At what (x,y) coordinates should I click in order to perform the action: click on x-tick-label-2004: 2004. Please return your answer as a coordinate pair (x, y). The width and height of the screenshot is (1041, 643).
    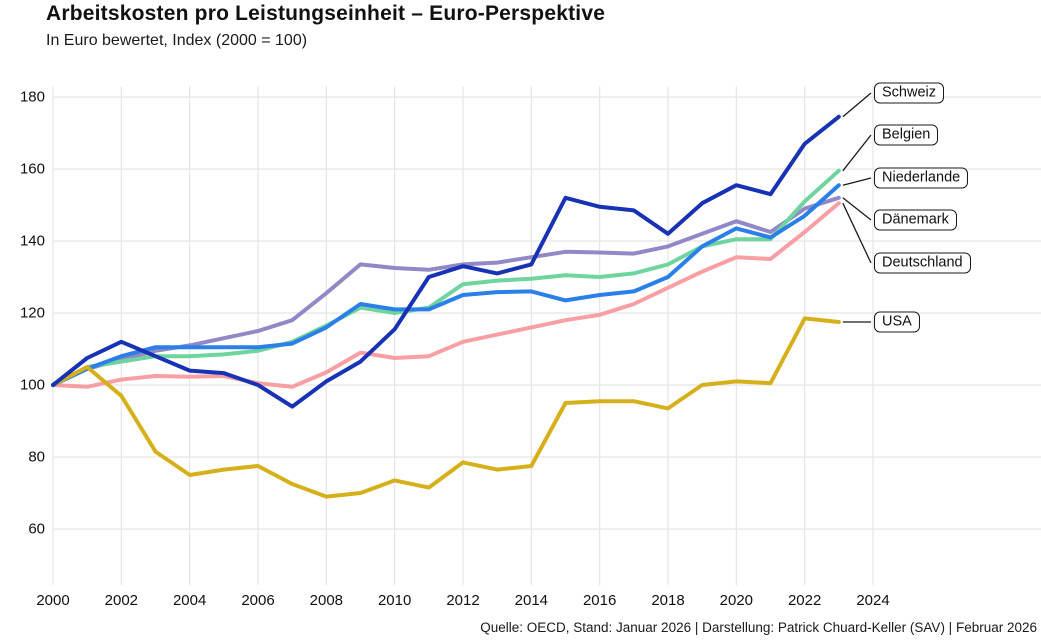
    Looking at the image, I should click on (189, 600).